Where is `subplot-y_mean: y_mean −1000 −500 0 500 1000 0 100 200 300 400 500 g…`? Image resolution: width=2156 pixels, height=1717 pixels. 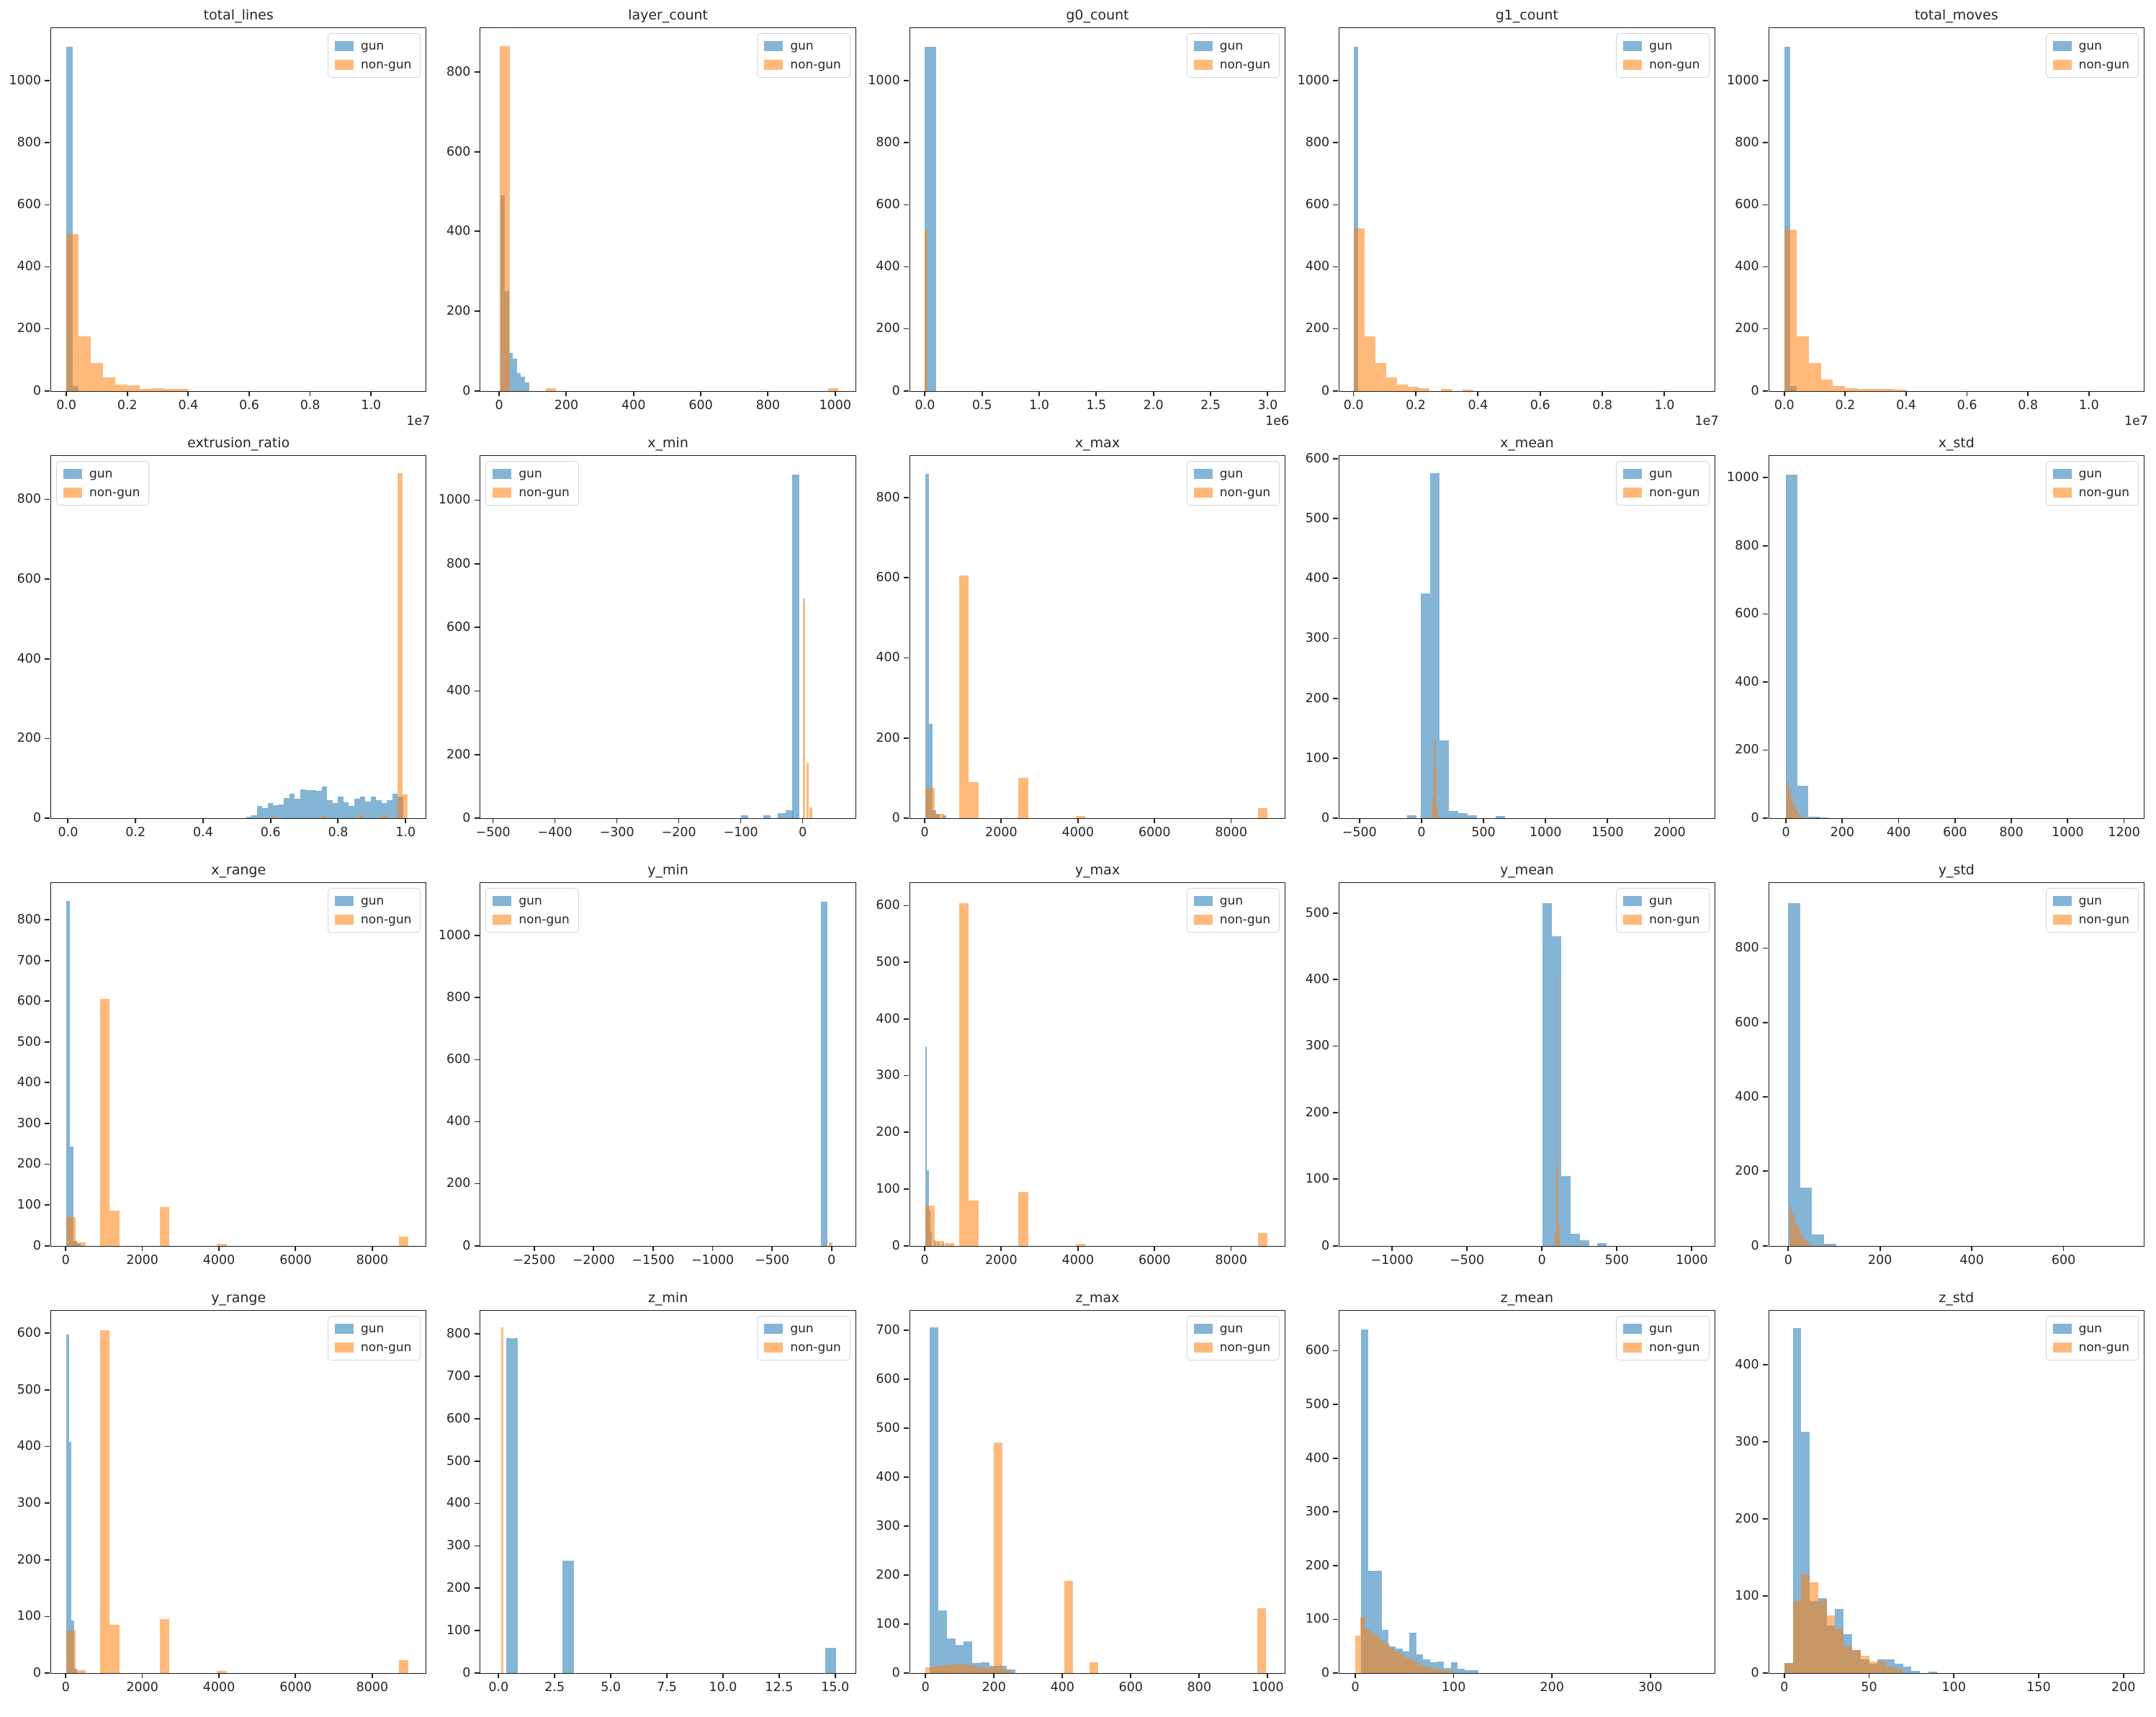 subplot-y_mean: y_mean −1000 −500 0 500 1000 0 100 200 300 400 500 g… is located at coordinates (1507, 1072).